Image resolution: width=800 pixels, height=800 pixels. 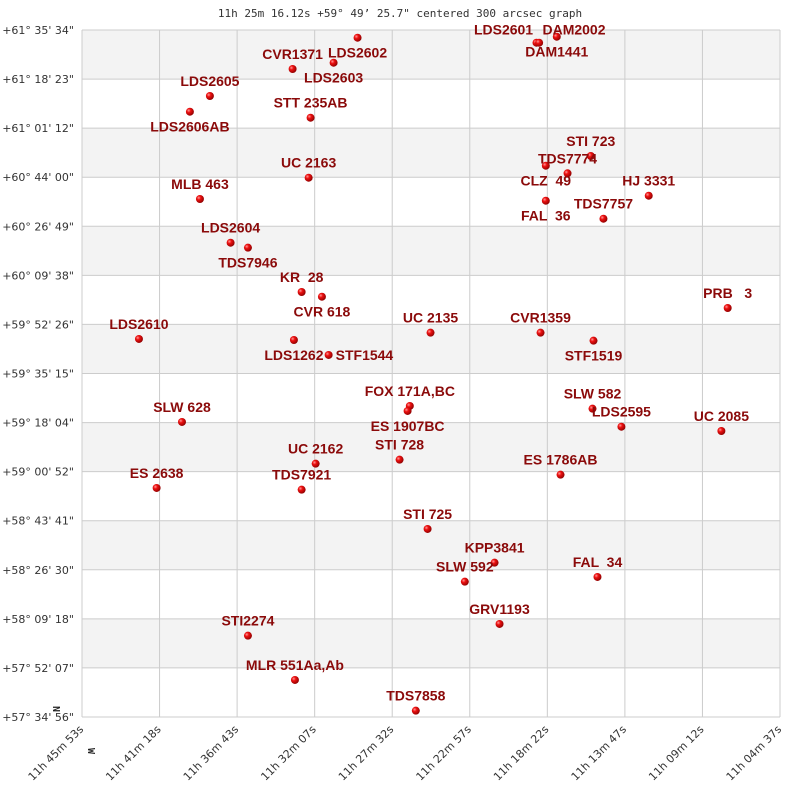 What do you see at coordinates (415, 696) in the screenshot?
I see `star-label: TDS7858` at bounding box center [415, 696].